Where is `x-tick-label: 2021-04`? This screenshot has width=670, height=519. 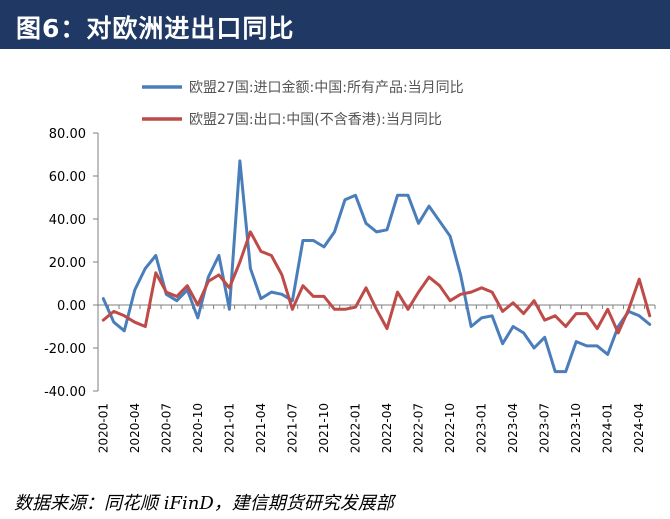
x-tick-label: 2021-04 is located at coordinates (261, 428).